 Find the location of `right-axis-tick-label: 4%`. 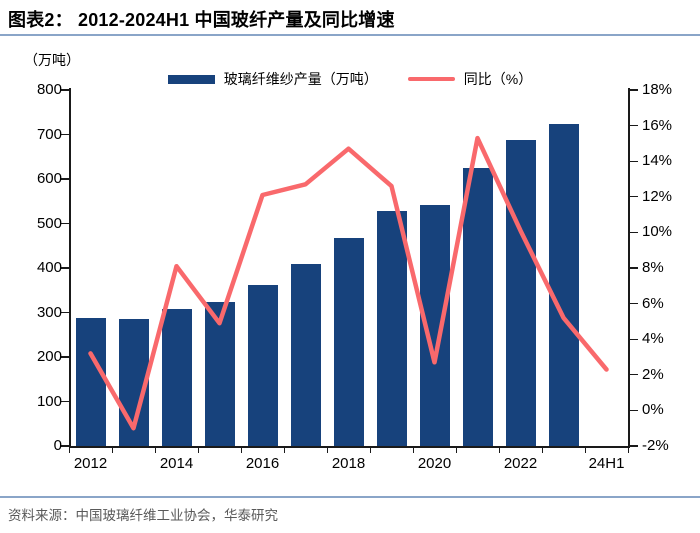

right-axis-tick-label: 4% is located at coordinates (653, 339).